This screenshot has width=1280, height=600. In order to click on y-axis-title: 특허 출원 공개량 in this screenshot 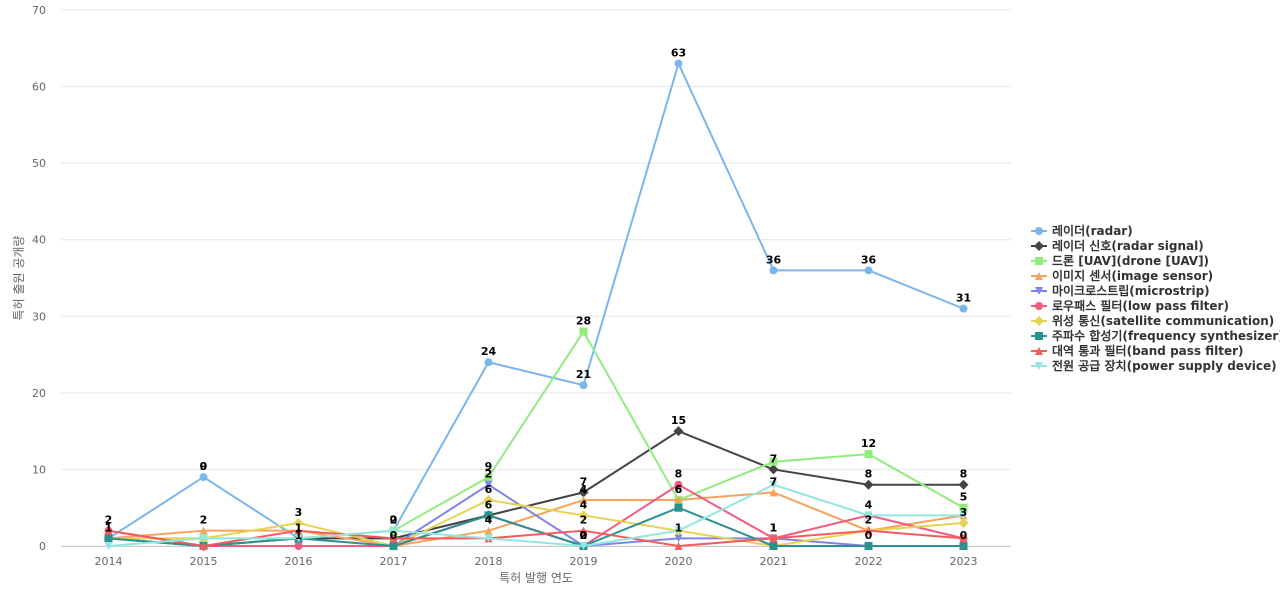, I will do `click(19, 278)`.